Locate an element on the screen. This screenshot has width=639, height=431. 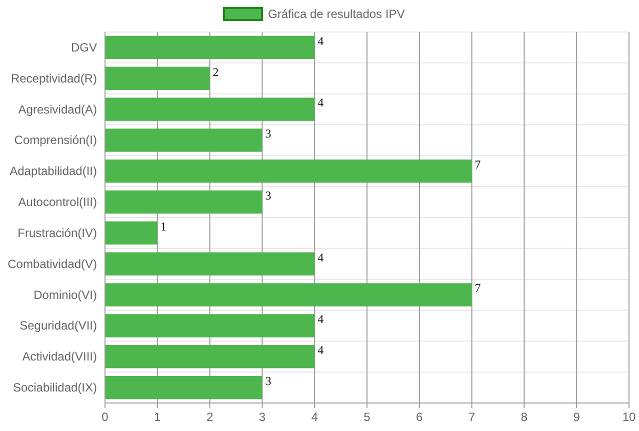
y-tick-label: Adaptabilidad(II) is located at coordinates (53, 171).